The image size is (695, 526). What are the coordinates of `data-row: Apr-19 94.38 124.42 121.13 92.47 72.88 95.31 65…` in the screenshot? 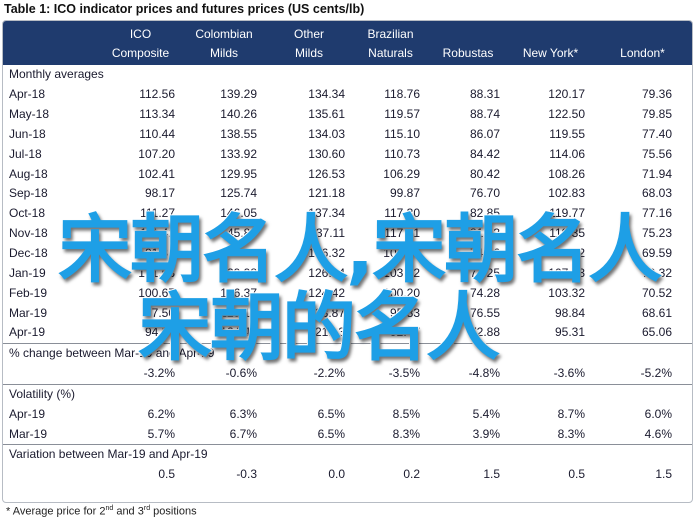 It's located at (347, 333).